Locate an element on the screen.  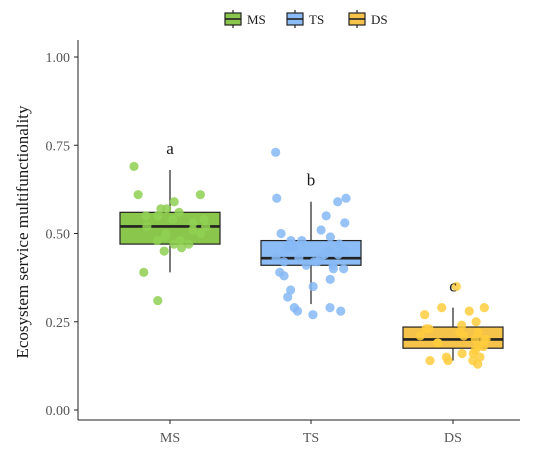
box-group-ds: c is located at coordinates (453, 323).